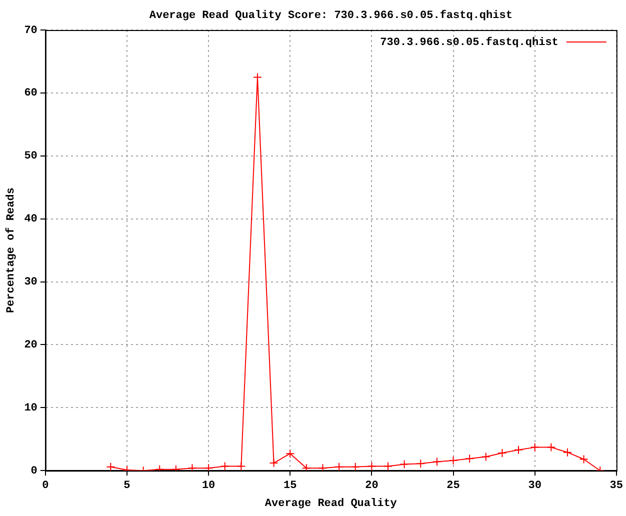  I want to click on y-tick-label: 0, so click(34, 471).